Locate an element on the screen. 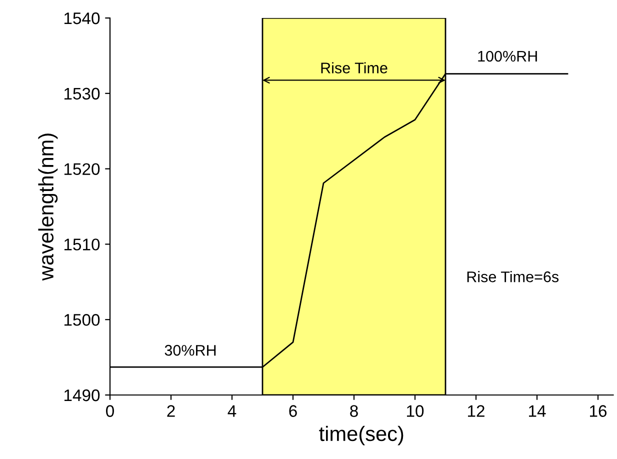 The image size is (617, 459). annotation: Rise Time=6s is located at coordinates (513, 276).